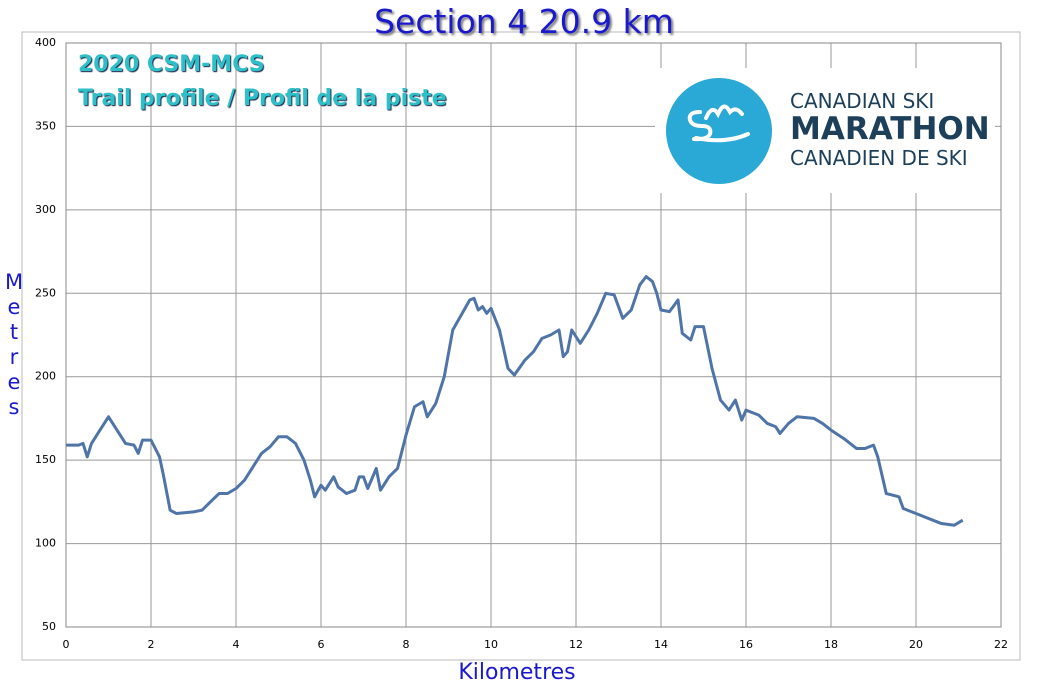  What do you see at coordinates (491, 644) in the screenshot?
I see `x-tick-label: 10` at bounding box center [491, 644].